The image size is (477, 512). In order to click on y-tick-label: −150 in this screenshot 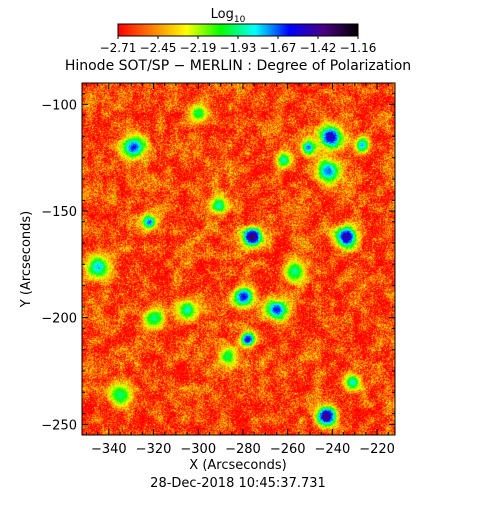, I will do `click(59, 212)`.